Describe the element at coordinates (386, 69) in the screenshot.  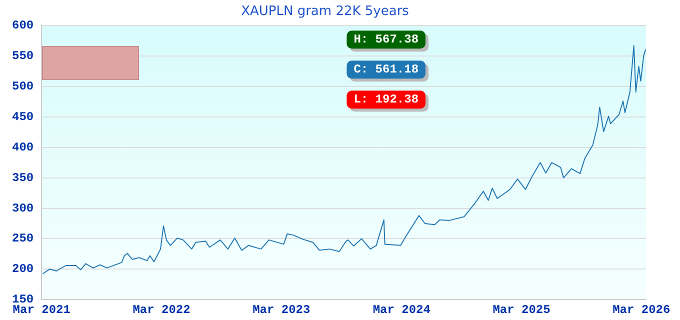
I see `annotation: C: 561.18` at that location.